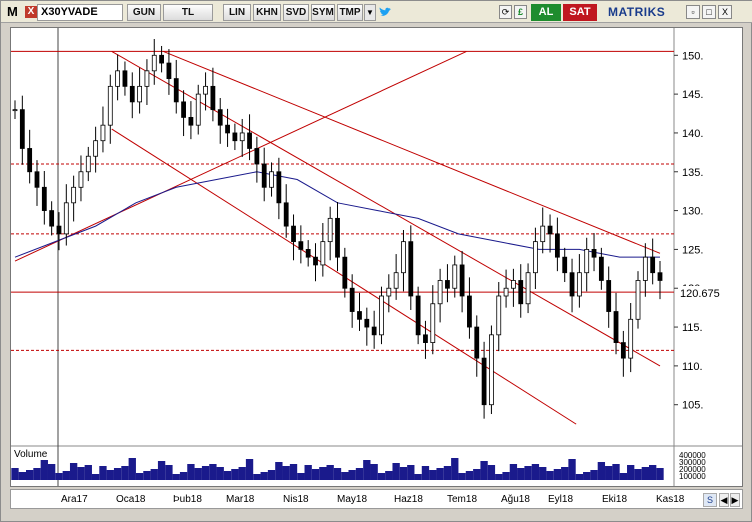 The image size is (752, 522). I want to click on sym-button: SYM, so click(323, 12).